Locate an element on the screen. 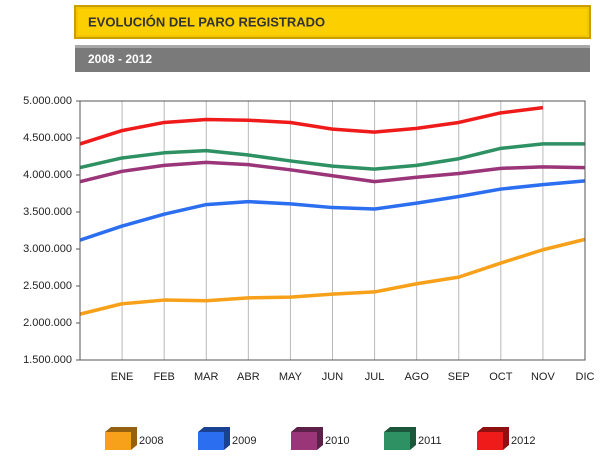 The width and height of the screenshot is (610, 467). chart-title: EVOLUCIÓN DEL PARO REGISTRADO is located at coordinates (206, 21).